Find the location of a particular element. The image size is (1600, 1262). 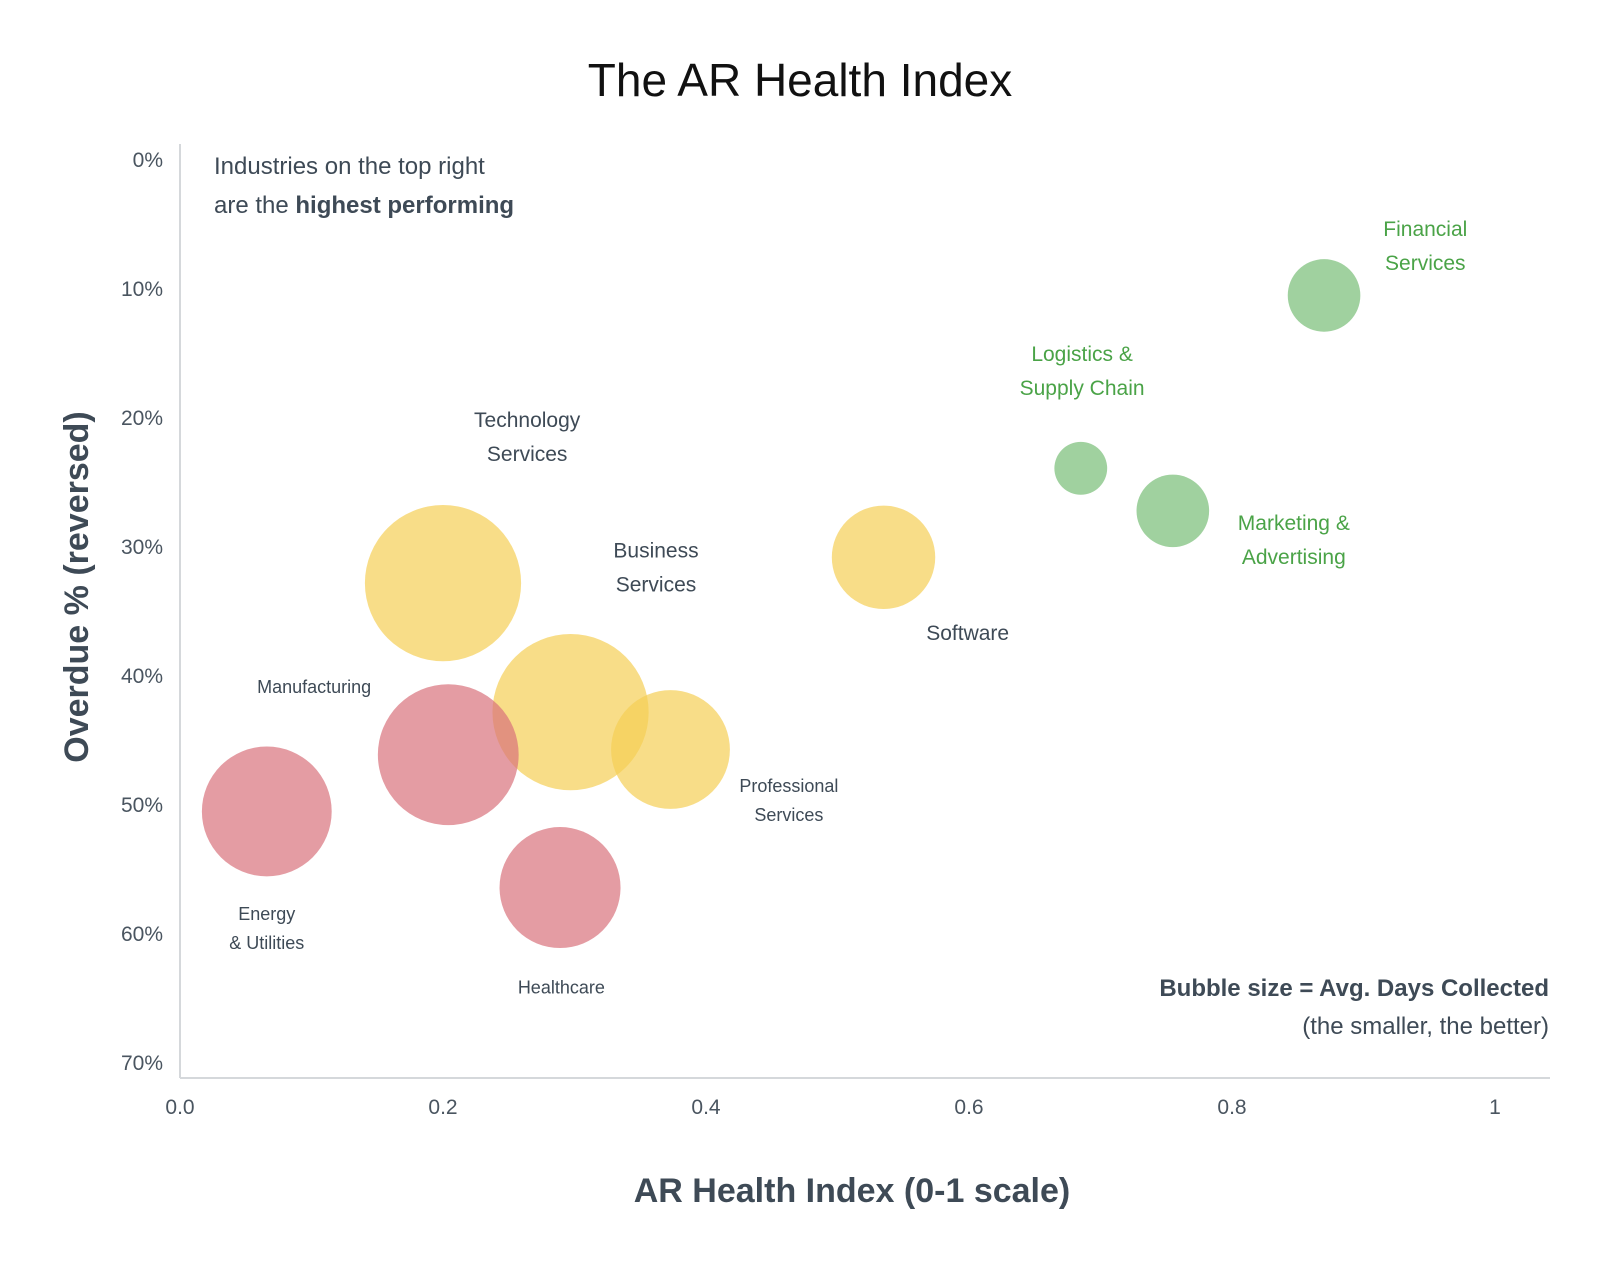

label-line: Supply Chain is located at coordinates (1082, 388).